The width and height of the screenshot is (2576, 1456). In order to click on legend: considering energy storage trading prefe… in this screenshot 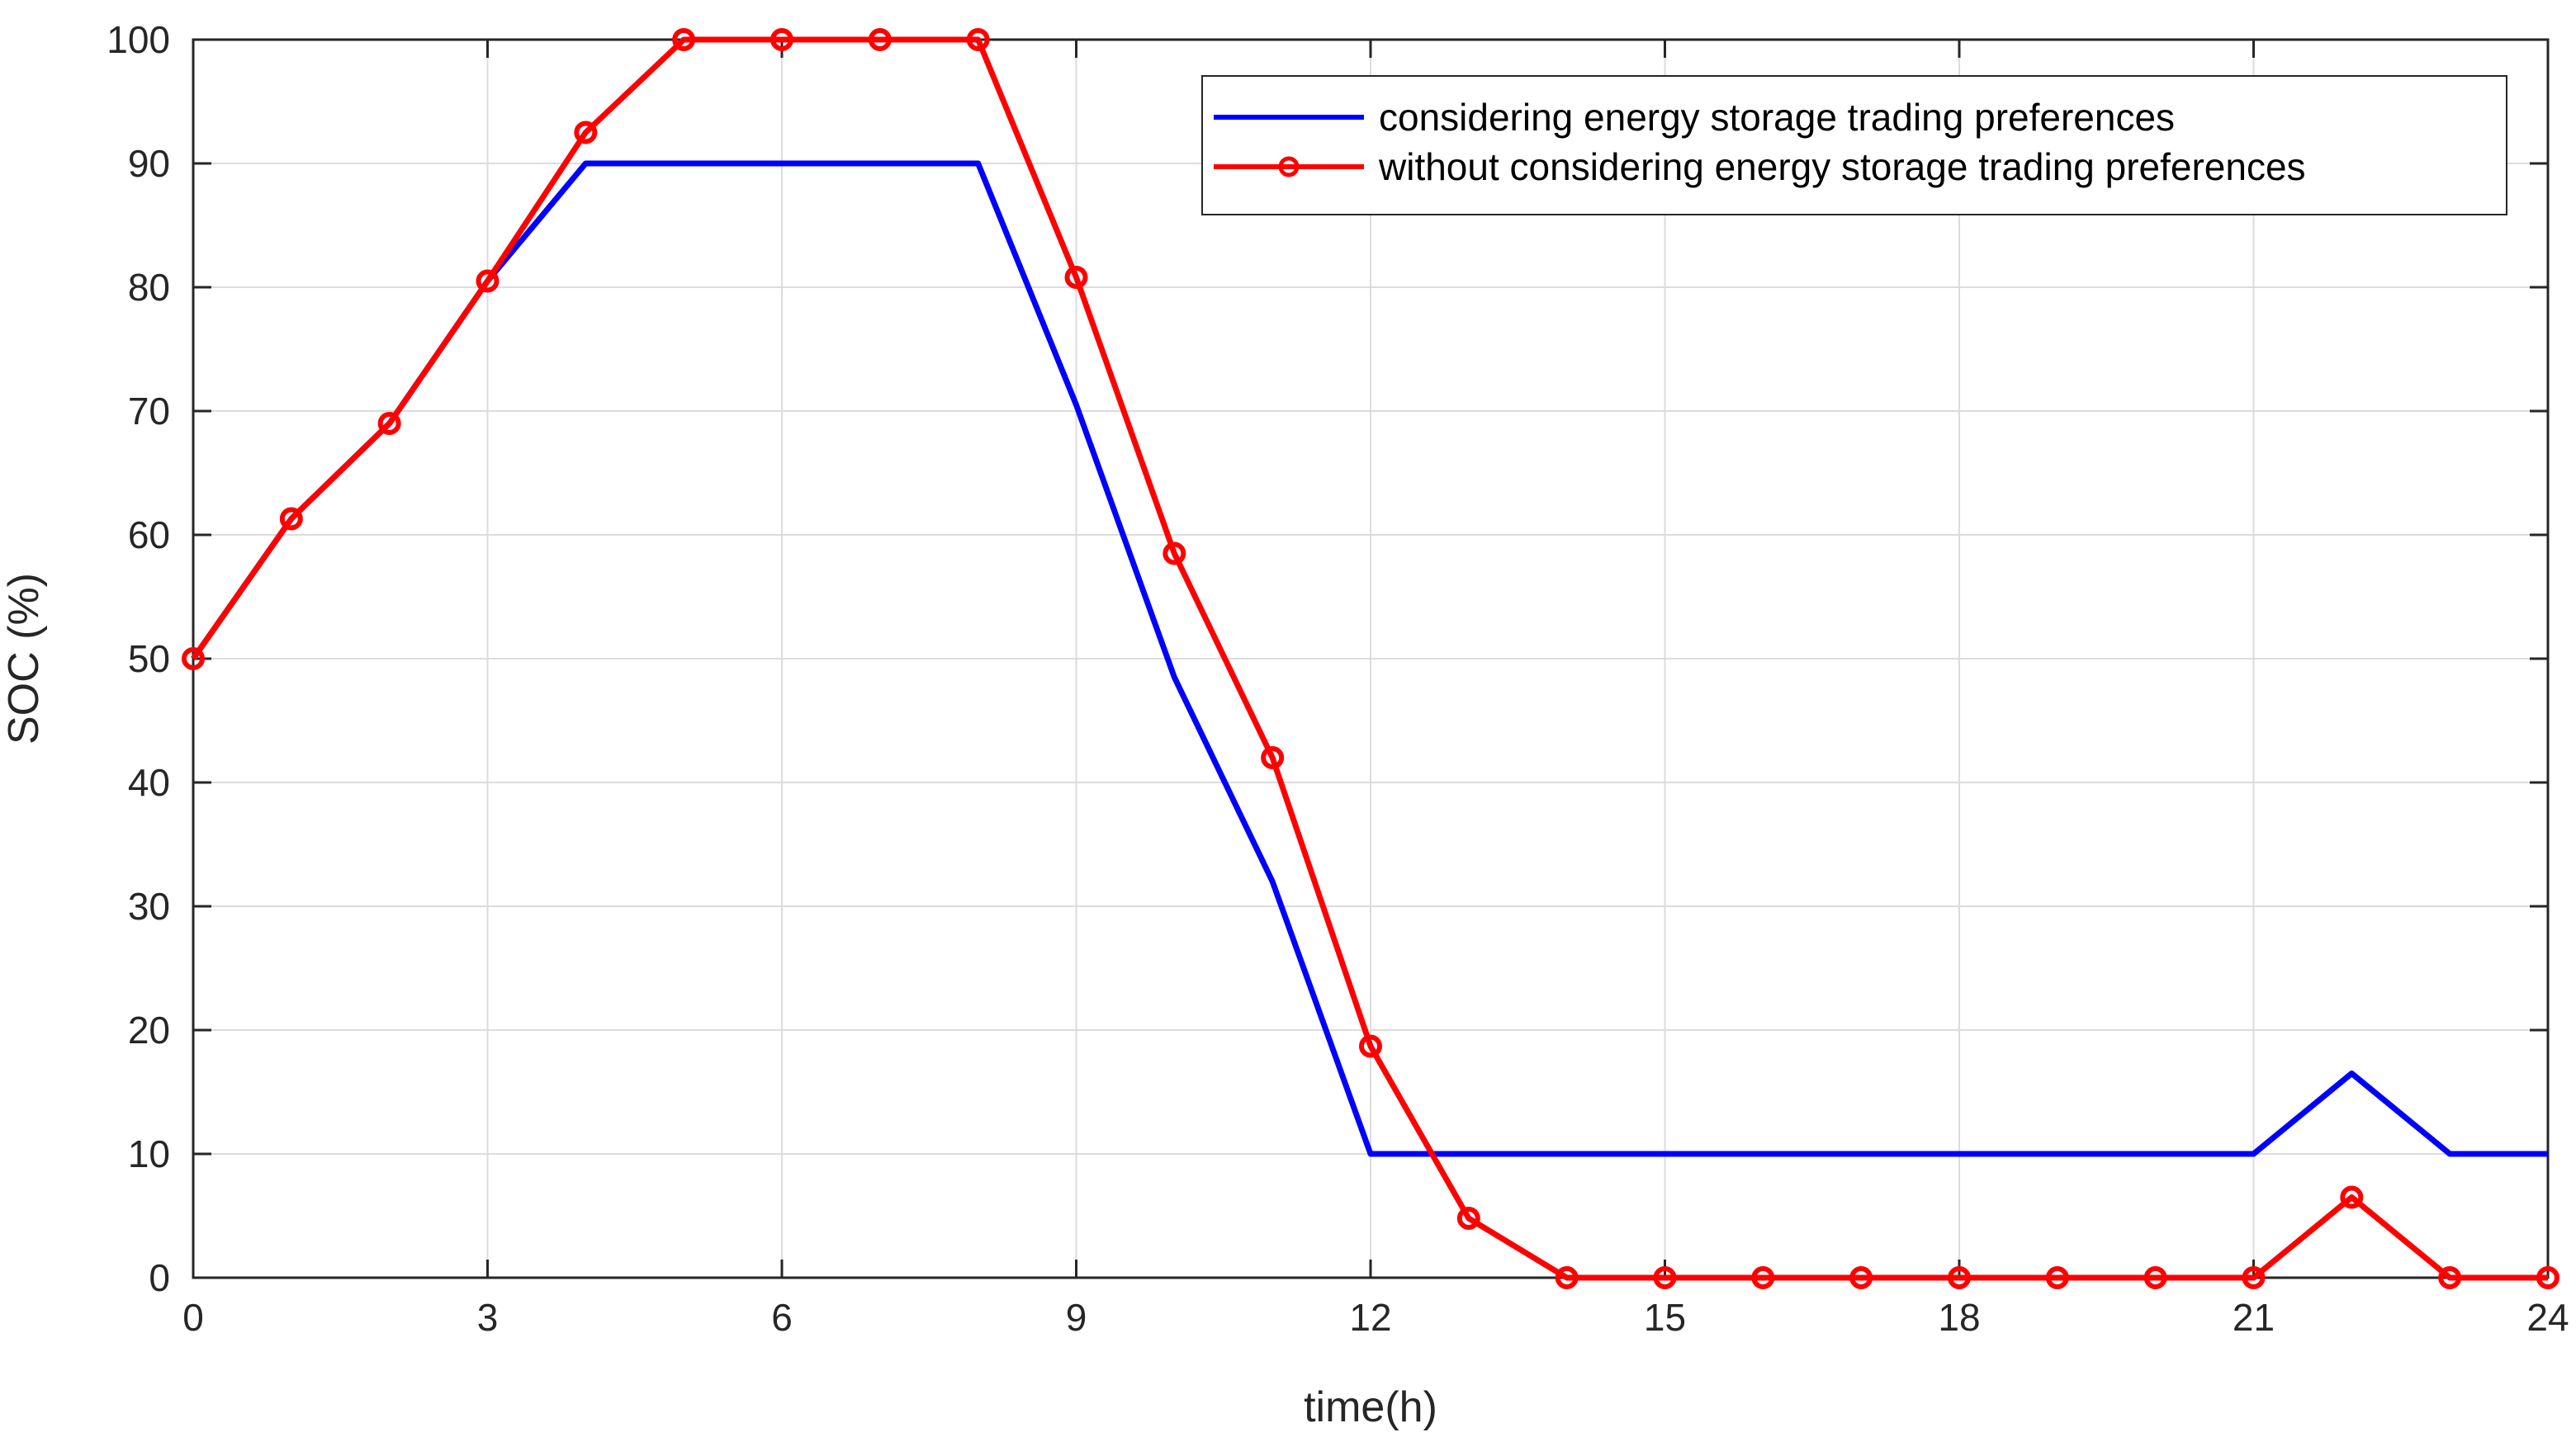, I will do `click(1854, 145)`.